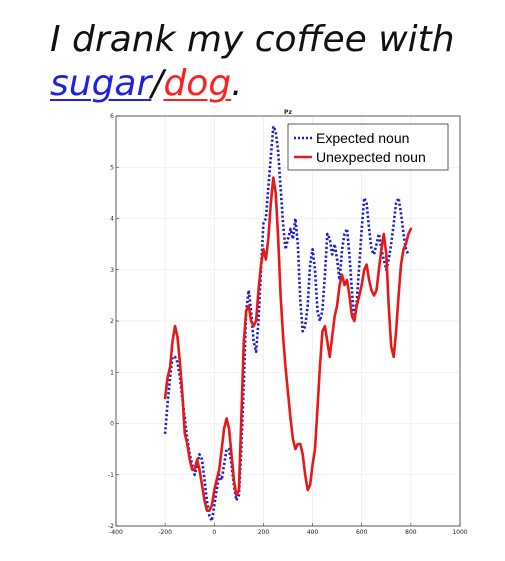  Describe the element at coordinates (368, 147) in the screenshot. I see `legend: Expected noun Unexpected noun` at that location.